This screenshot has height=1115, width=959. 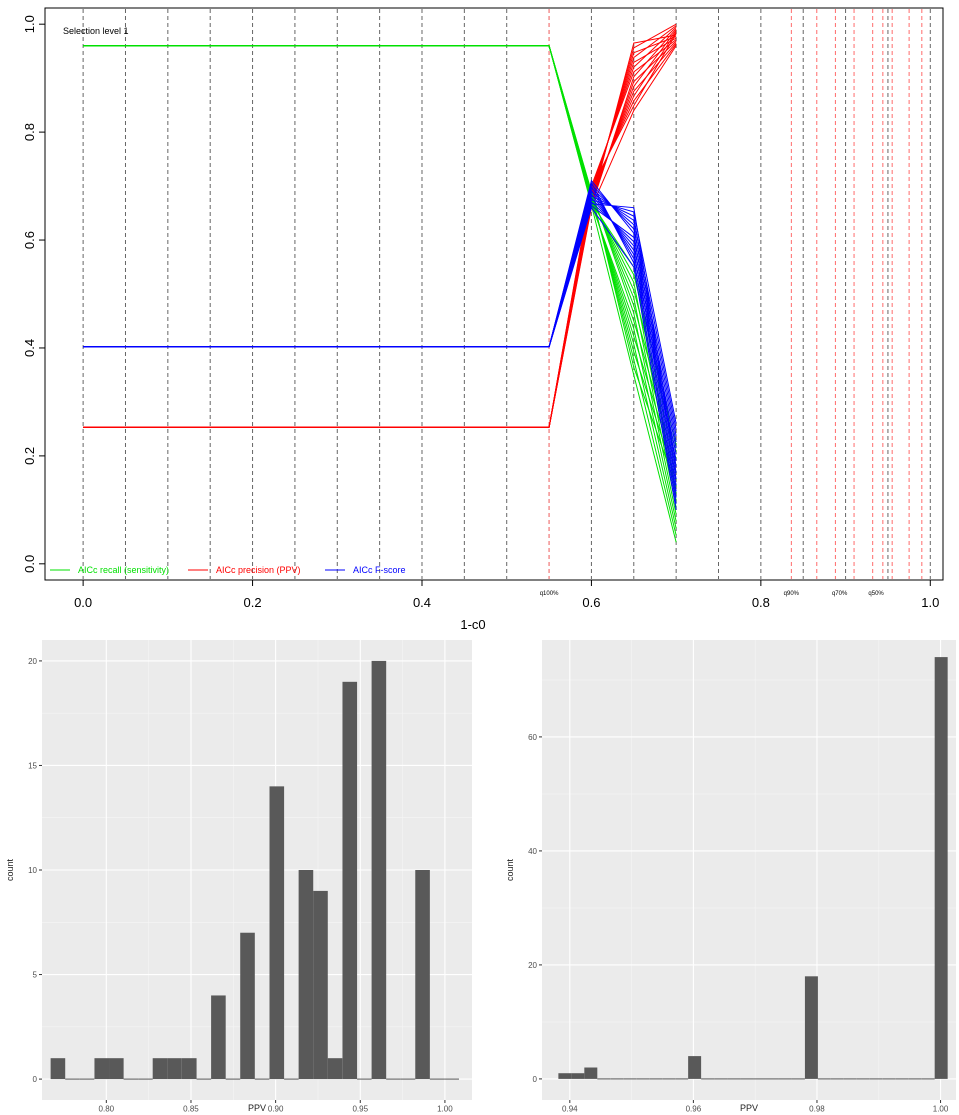 I want to click on hist1-x-tick-label-2: 0.90, so click(x=276, y=1109).